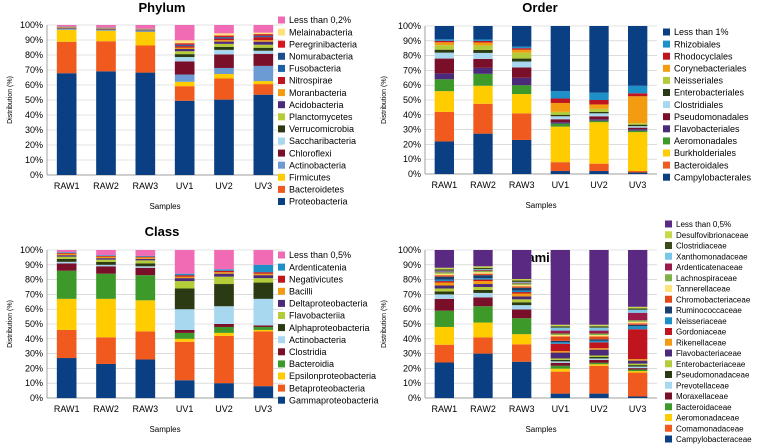 The height and width of the screenshot is (448, 758). Describe the element at coordinates (483, 279) in the screenshot. I see `bar-segment-raw2-neisseriaceae` at that location.